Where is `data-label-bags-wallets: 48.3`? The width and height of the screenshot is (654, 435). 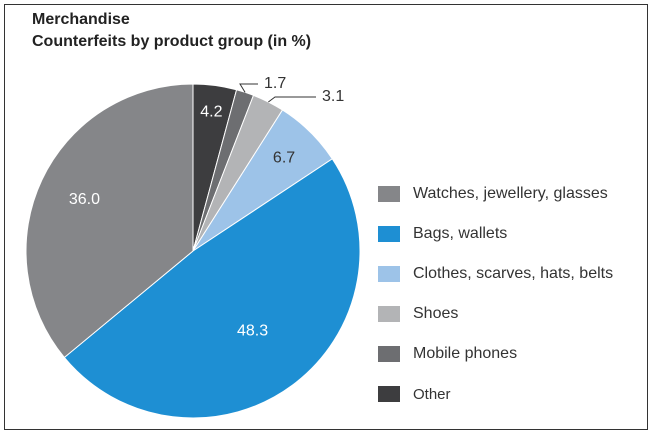 data-label-bags-wallets: 48.3 is located at coordinates (252, 331).